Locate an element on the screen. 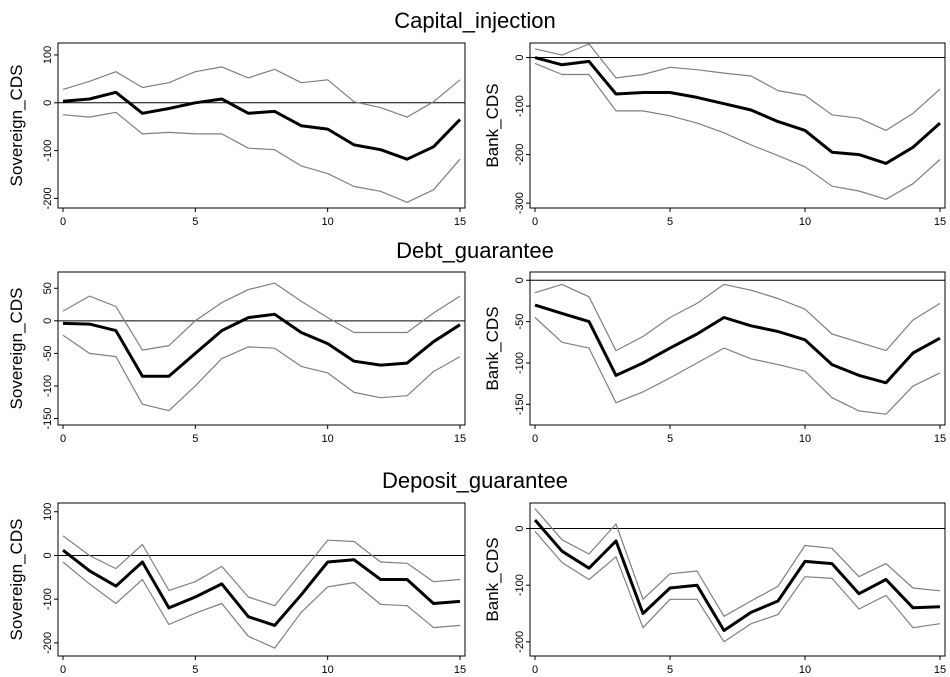 This screenshot has height=677, width=950. panel-0-0: -200 -100 0 100 0 5 10 15 Sovereign_CDS is located at coordinates (236, 135).